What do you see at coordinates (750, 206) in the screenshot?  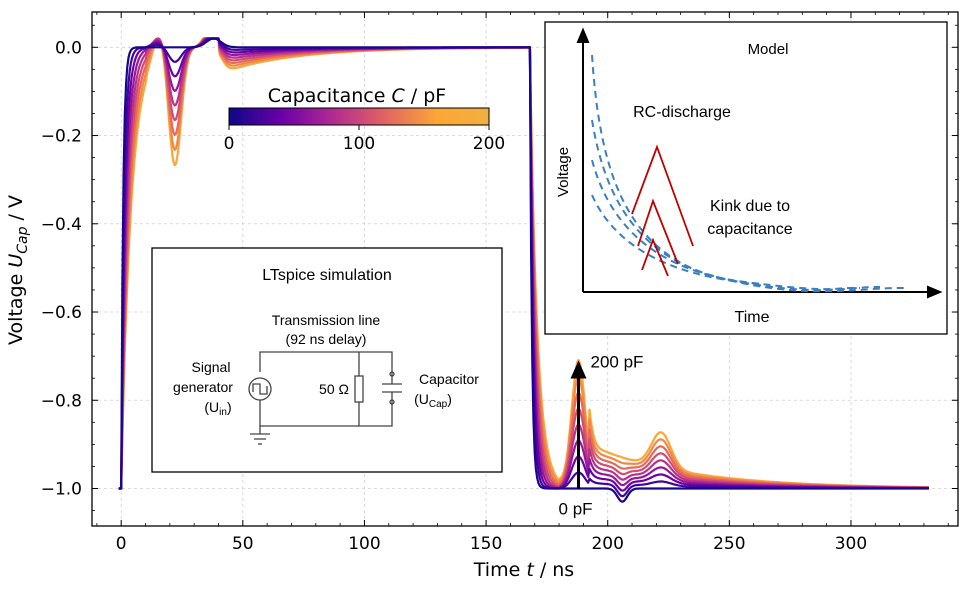 I see `kink-label-1: Kink due to` at bounding box center [750, 206].